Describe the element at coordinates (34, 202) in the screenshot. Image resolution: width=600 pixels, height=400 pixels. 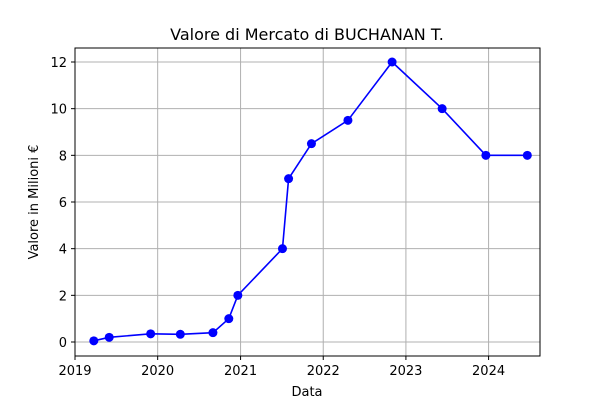
I see `y-axis-label: Valore in Milioni €` at that location.